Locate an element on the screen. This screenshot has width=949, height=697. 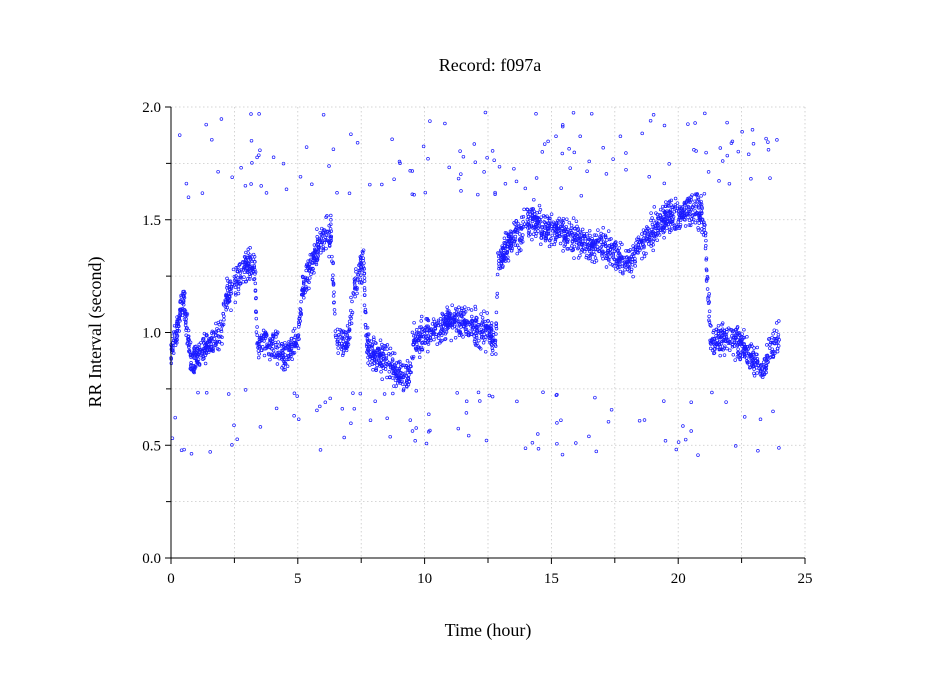
y-tick-label: 2.0 is located at coordinates (151, 108).